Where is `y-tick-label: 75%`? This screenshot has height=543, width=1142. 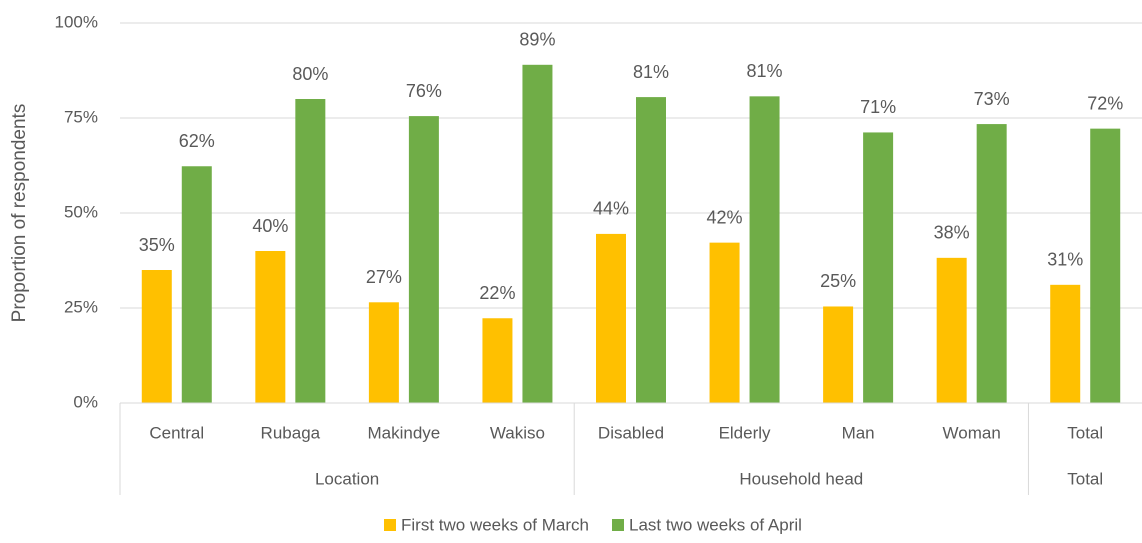 y-tick-label: 75% is located at coordinates (81, 116).